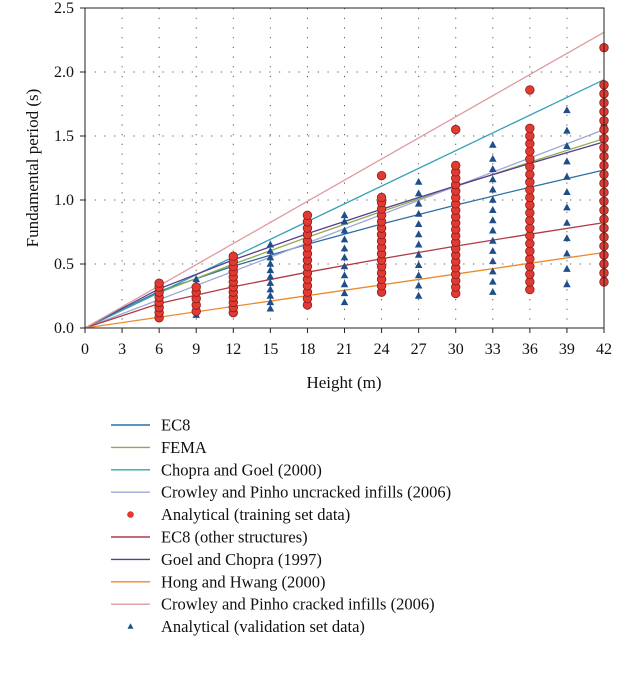 This screenshot has height=678, width=631. Describe the element at coordinates (233, 349) in the screenshot. I see `x-tick-label: 12` at that location.